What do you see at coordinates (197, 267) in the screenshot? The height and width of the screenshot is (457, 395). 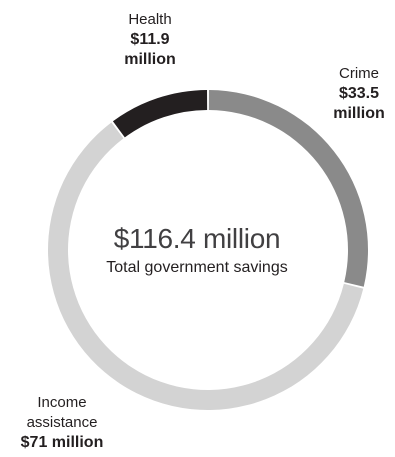 I see `center-caption: Total government savings` at bounding box center [197, 267].